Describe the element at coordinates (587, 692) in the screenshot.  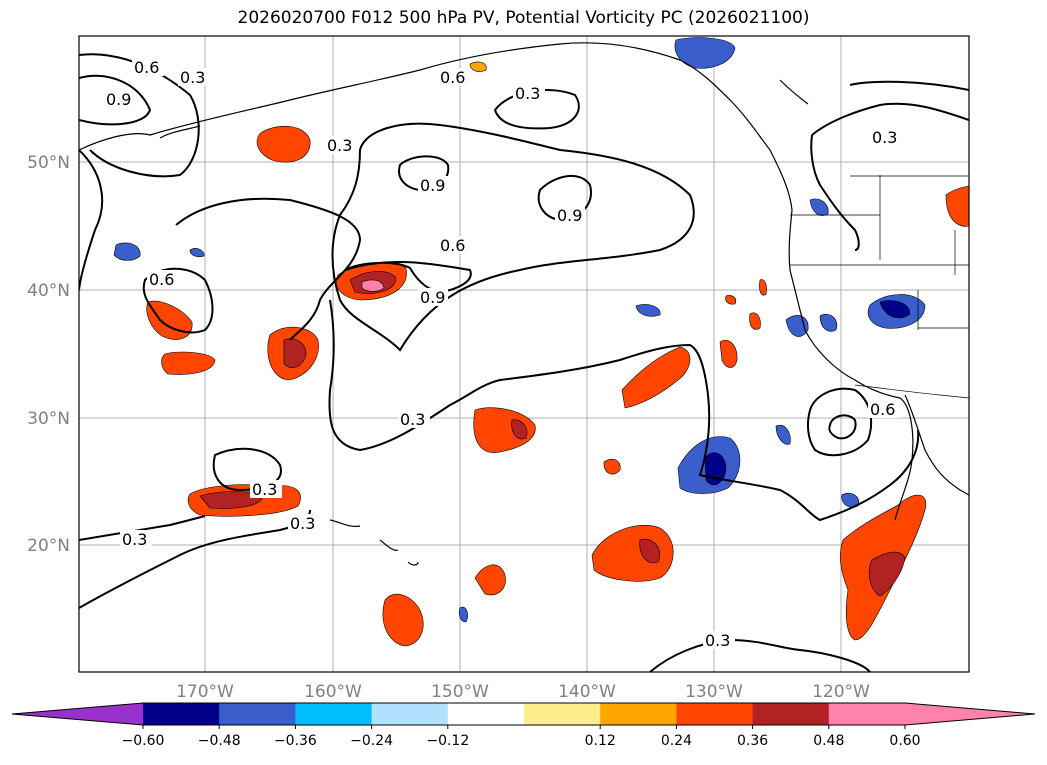
I see `lon-label: 140°W` at that location.